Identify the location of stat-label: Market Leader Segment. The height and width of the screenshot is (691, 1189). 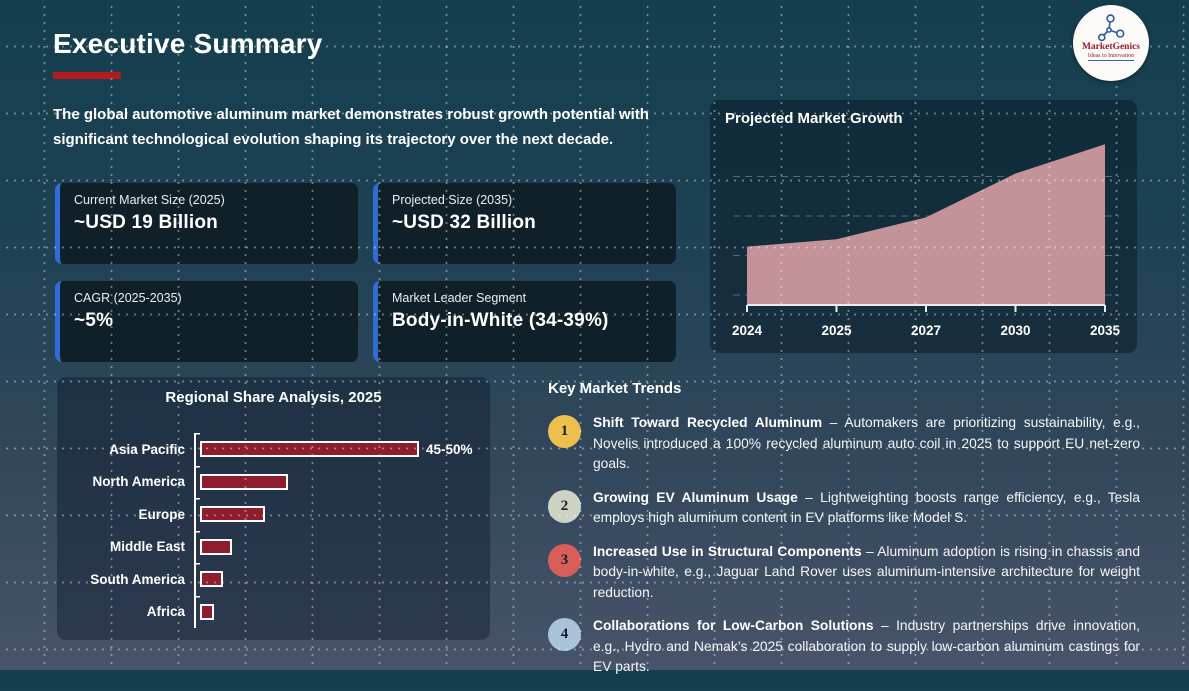
(459, 298).